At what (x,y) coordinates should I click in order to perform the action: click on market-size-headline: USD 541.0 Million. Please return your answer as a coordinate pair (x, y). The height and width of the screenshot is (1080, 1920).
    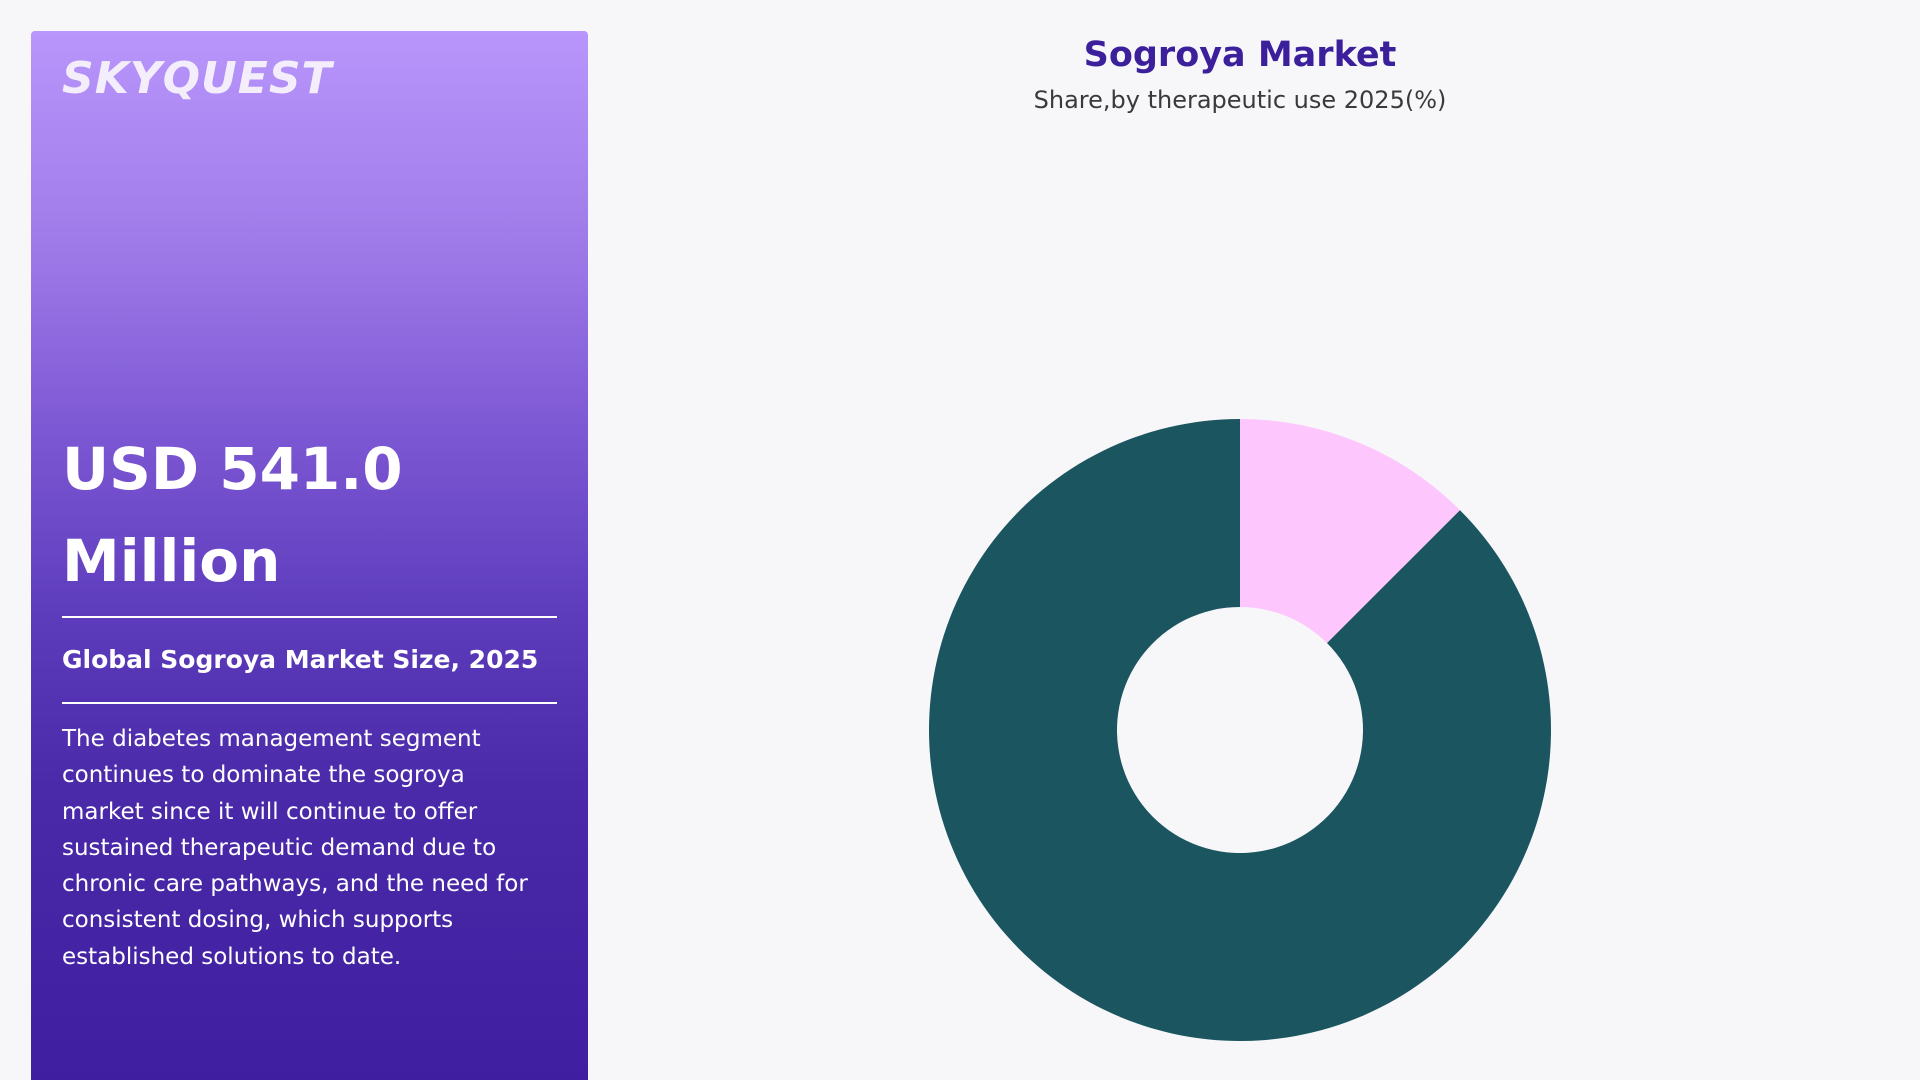
    Looking at the image, I should click on (232, 515).